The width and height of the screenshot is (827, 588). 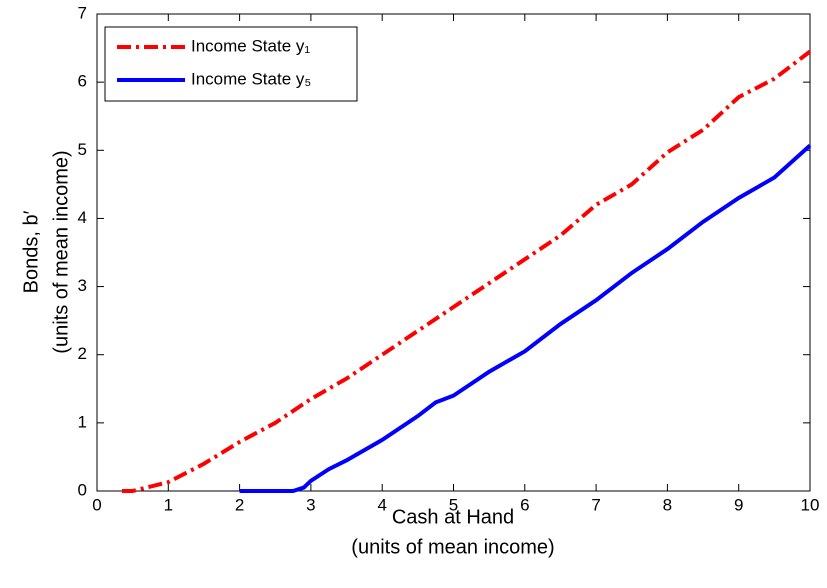 What do you see at coordinates (310, 504) in the screenshot?
I see `x-tick-label: 3` at bounding box center [310, 504].